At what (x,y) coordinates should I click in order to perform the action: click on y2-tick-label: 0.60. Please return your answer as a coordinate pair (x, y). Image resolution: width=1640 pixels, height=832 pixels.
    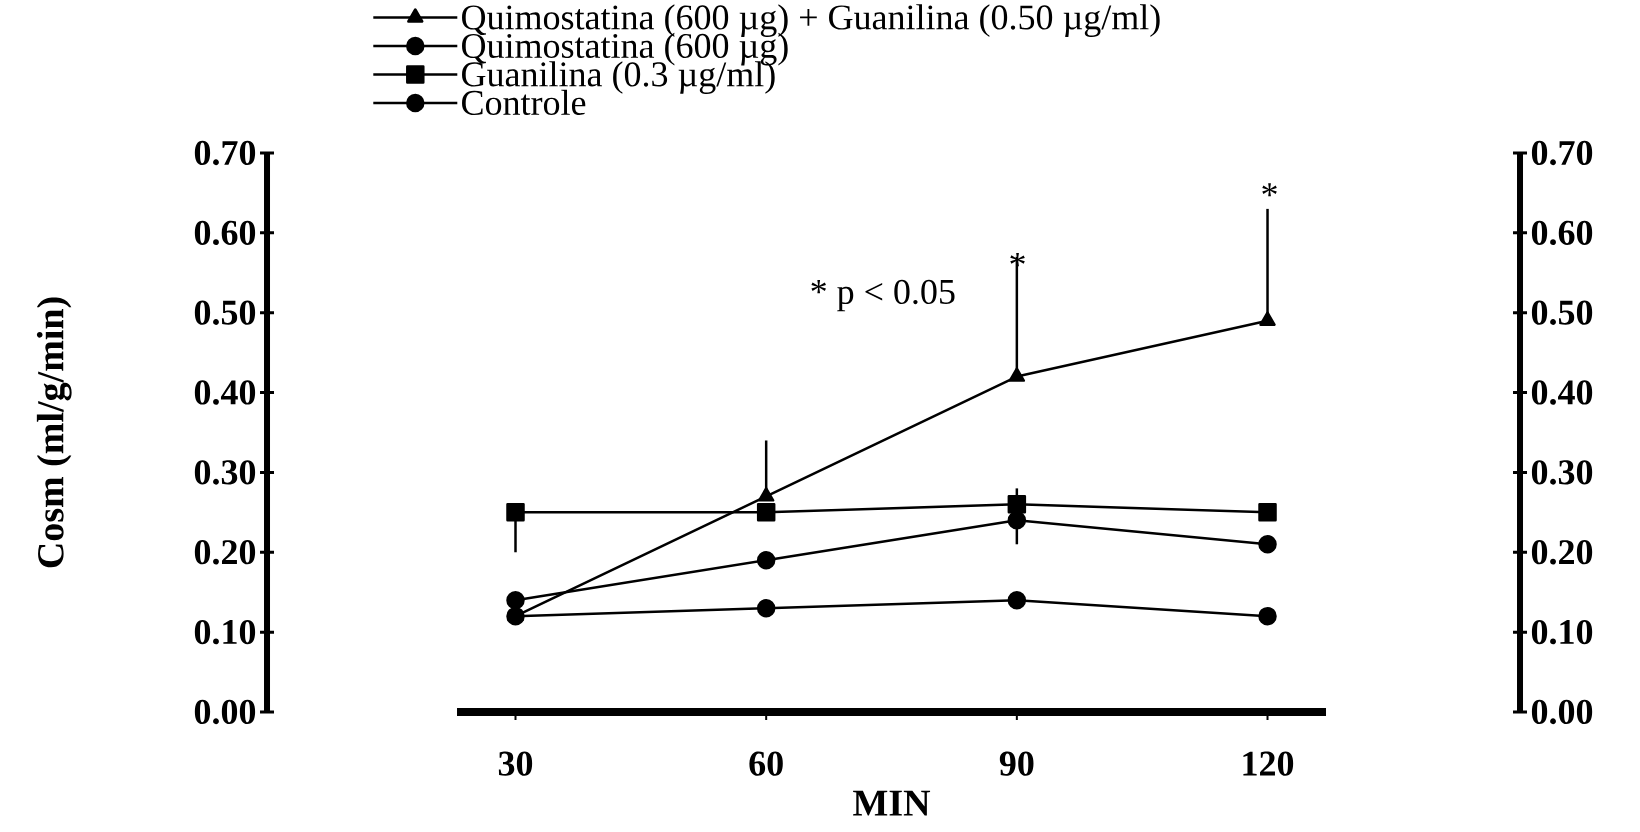
    Looking at the image, I should click on (1562, 233).